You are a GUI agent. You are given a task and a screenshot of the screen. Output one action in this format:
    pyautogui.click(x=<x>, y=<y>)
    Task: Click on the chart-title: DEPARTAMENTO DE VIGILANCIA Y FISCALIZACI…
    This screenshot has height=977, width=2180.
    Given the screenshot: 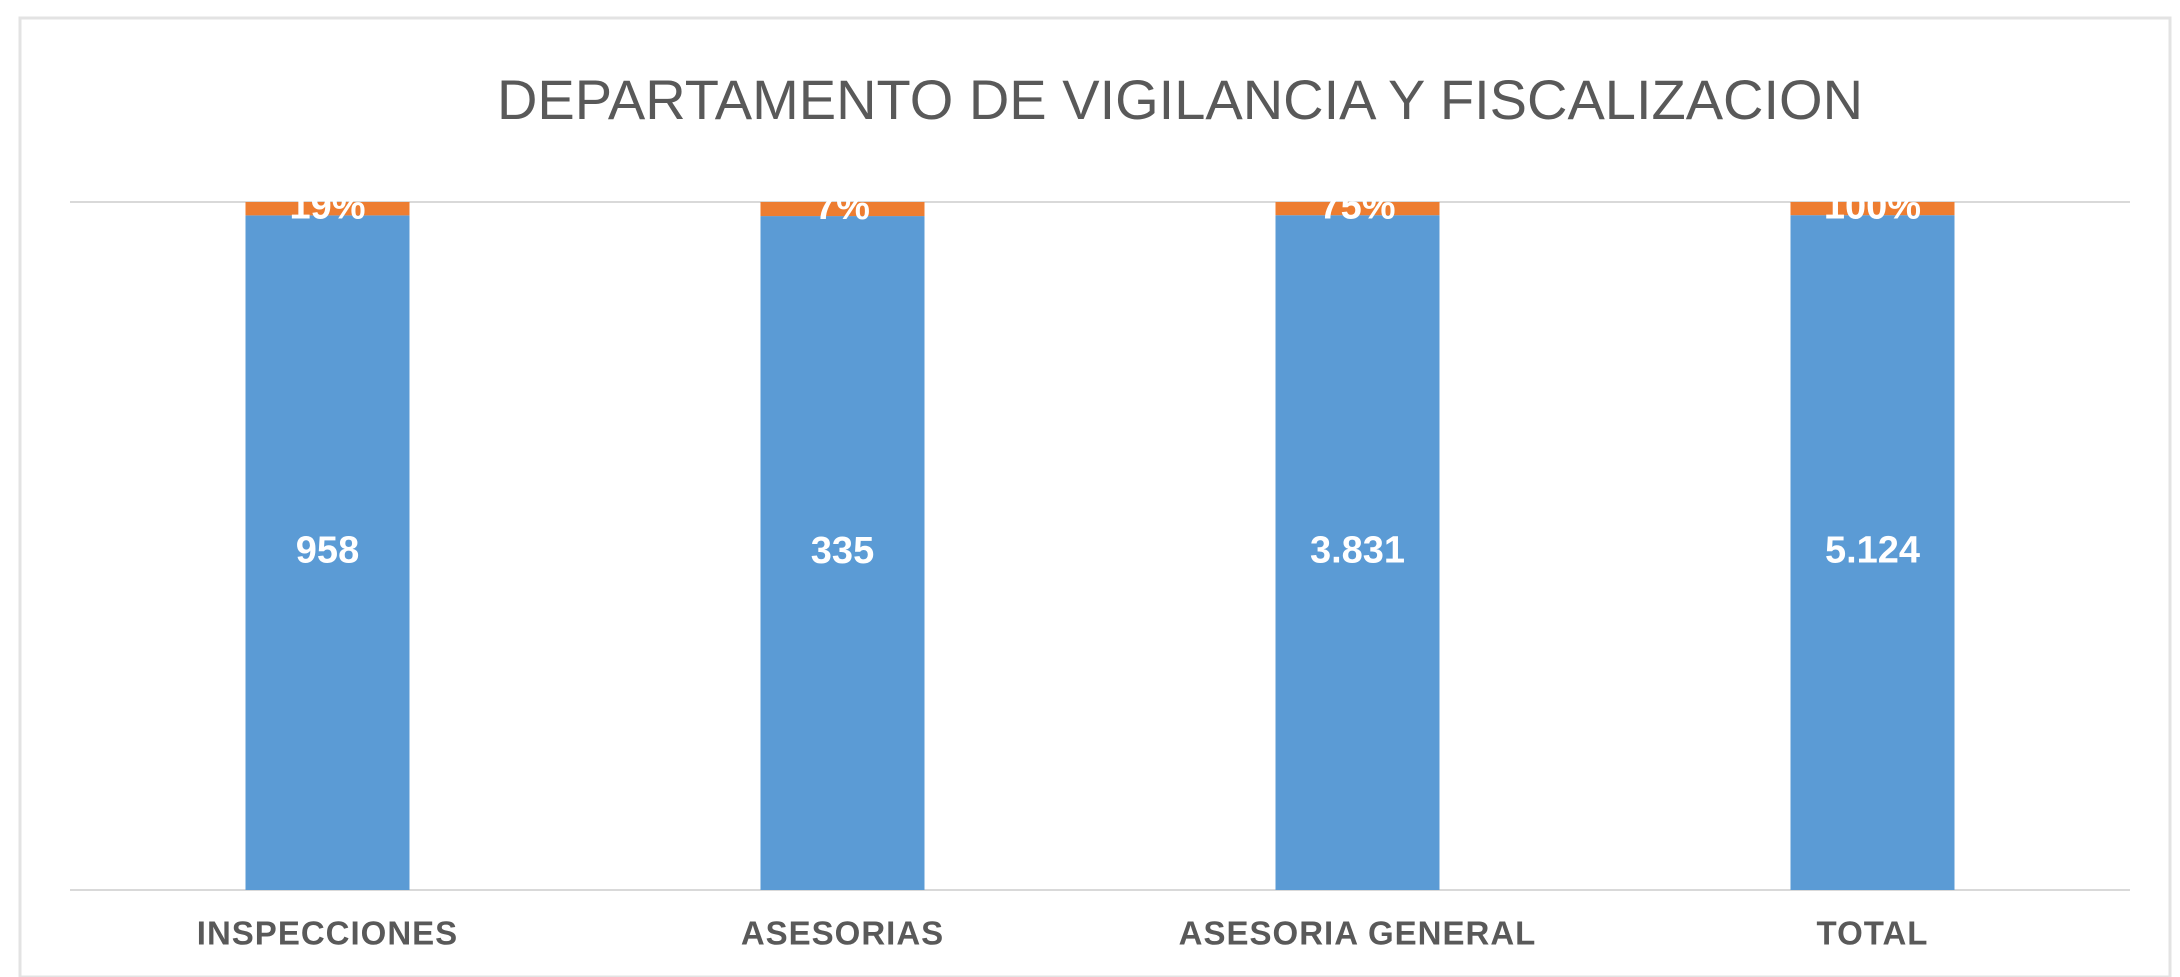 What is the action you would take?
    pyautogui.click(x=1180, y=99)
    